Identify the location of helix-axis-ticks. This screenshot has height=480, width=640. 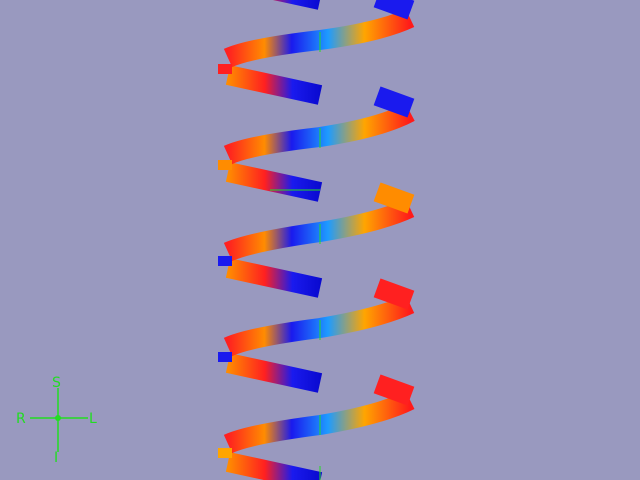
(295, 256).